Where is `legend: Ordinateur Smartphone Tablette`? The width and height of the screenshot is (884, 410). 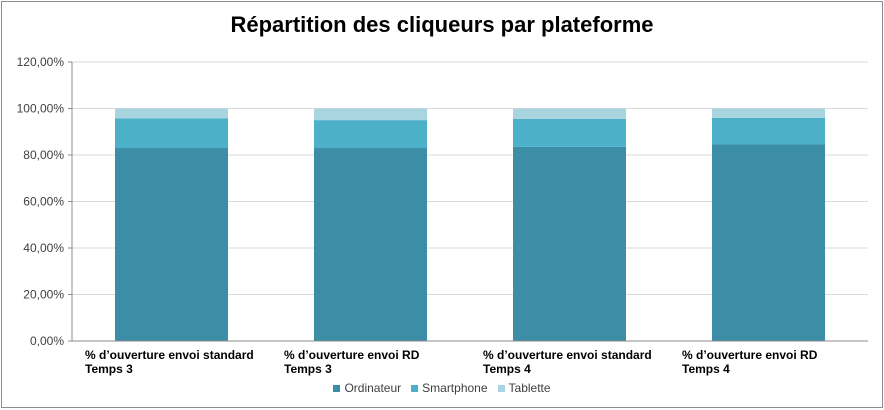 legend: Ordinateur Smartphone Tablette is located at coordinates (442, 388).